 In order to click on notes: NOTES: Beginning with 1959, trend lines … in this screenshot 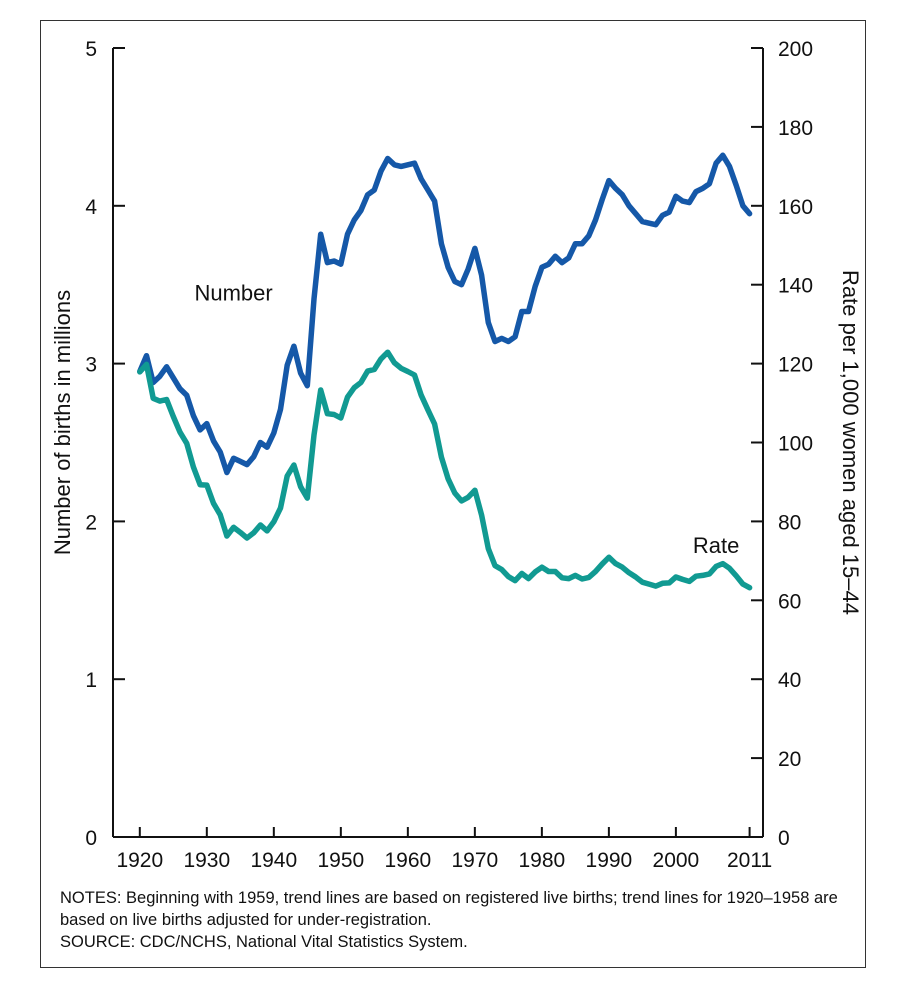, I will do `click(455, 920)`.